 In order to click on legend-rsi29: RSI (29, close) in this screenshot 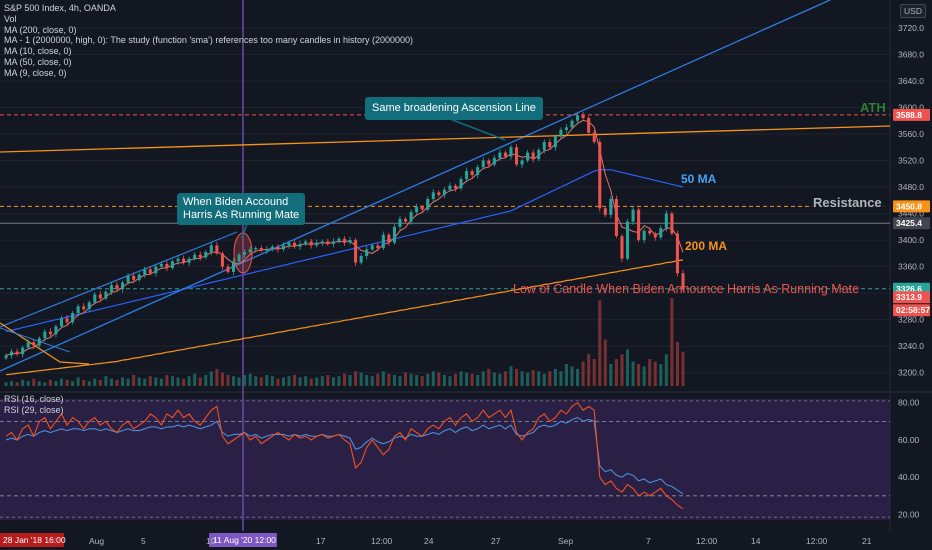, I will do `click(34, 409)`.